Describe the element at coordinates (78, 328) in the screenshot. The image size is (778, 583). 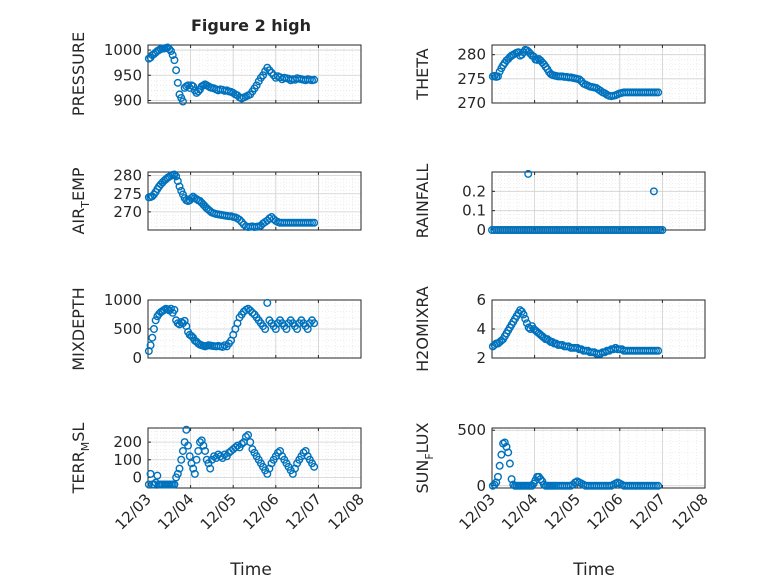
I see `y-axis-label: MIXDEPTH` at that location.